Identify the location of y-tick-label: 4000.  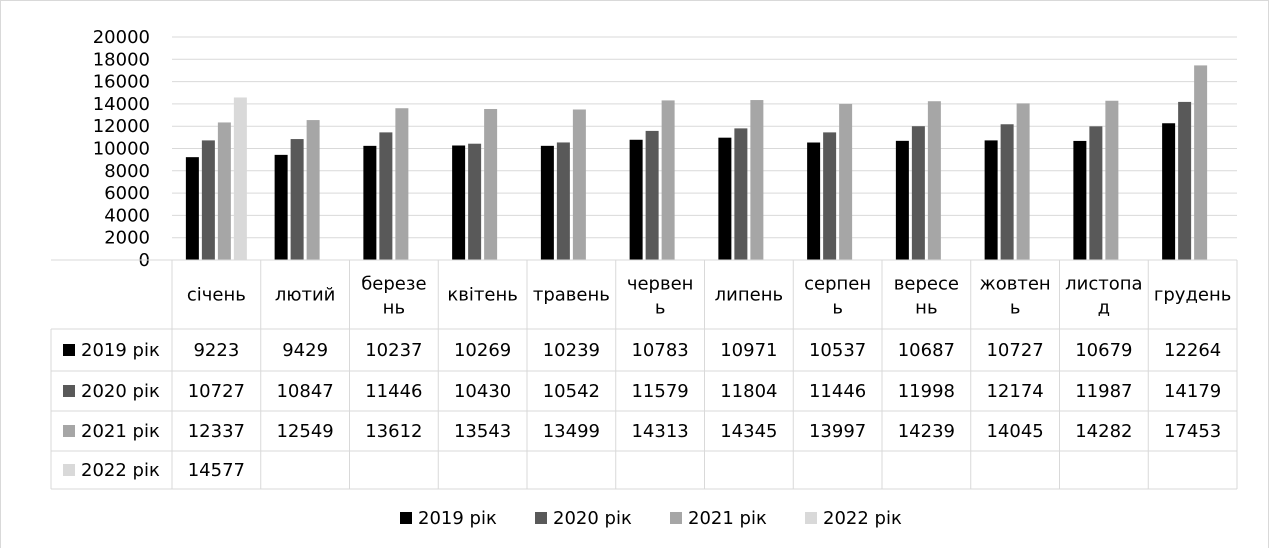
(127, 215).